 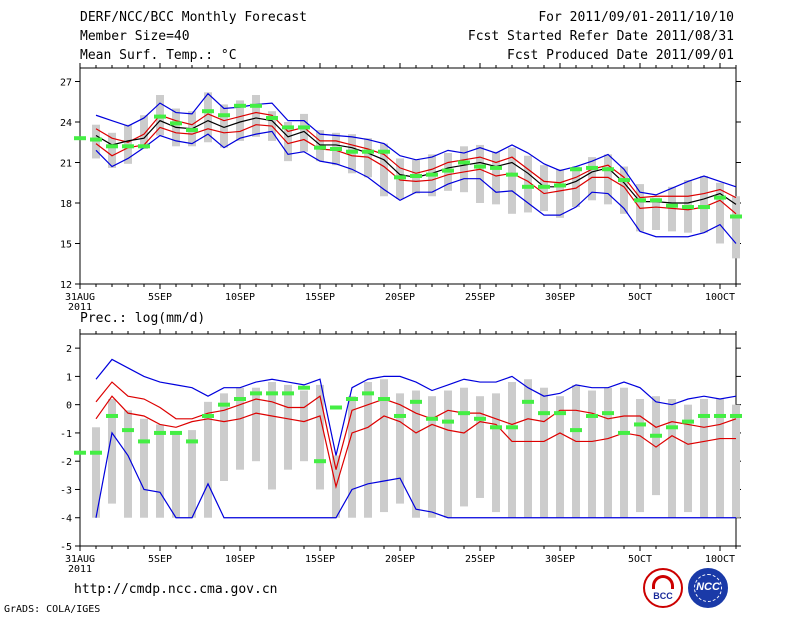 I want to click on prec-min-line, so click(x=415, y=475).